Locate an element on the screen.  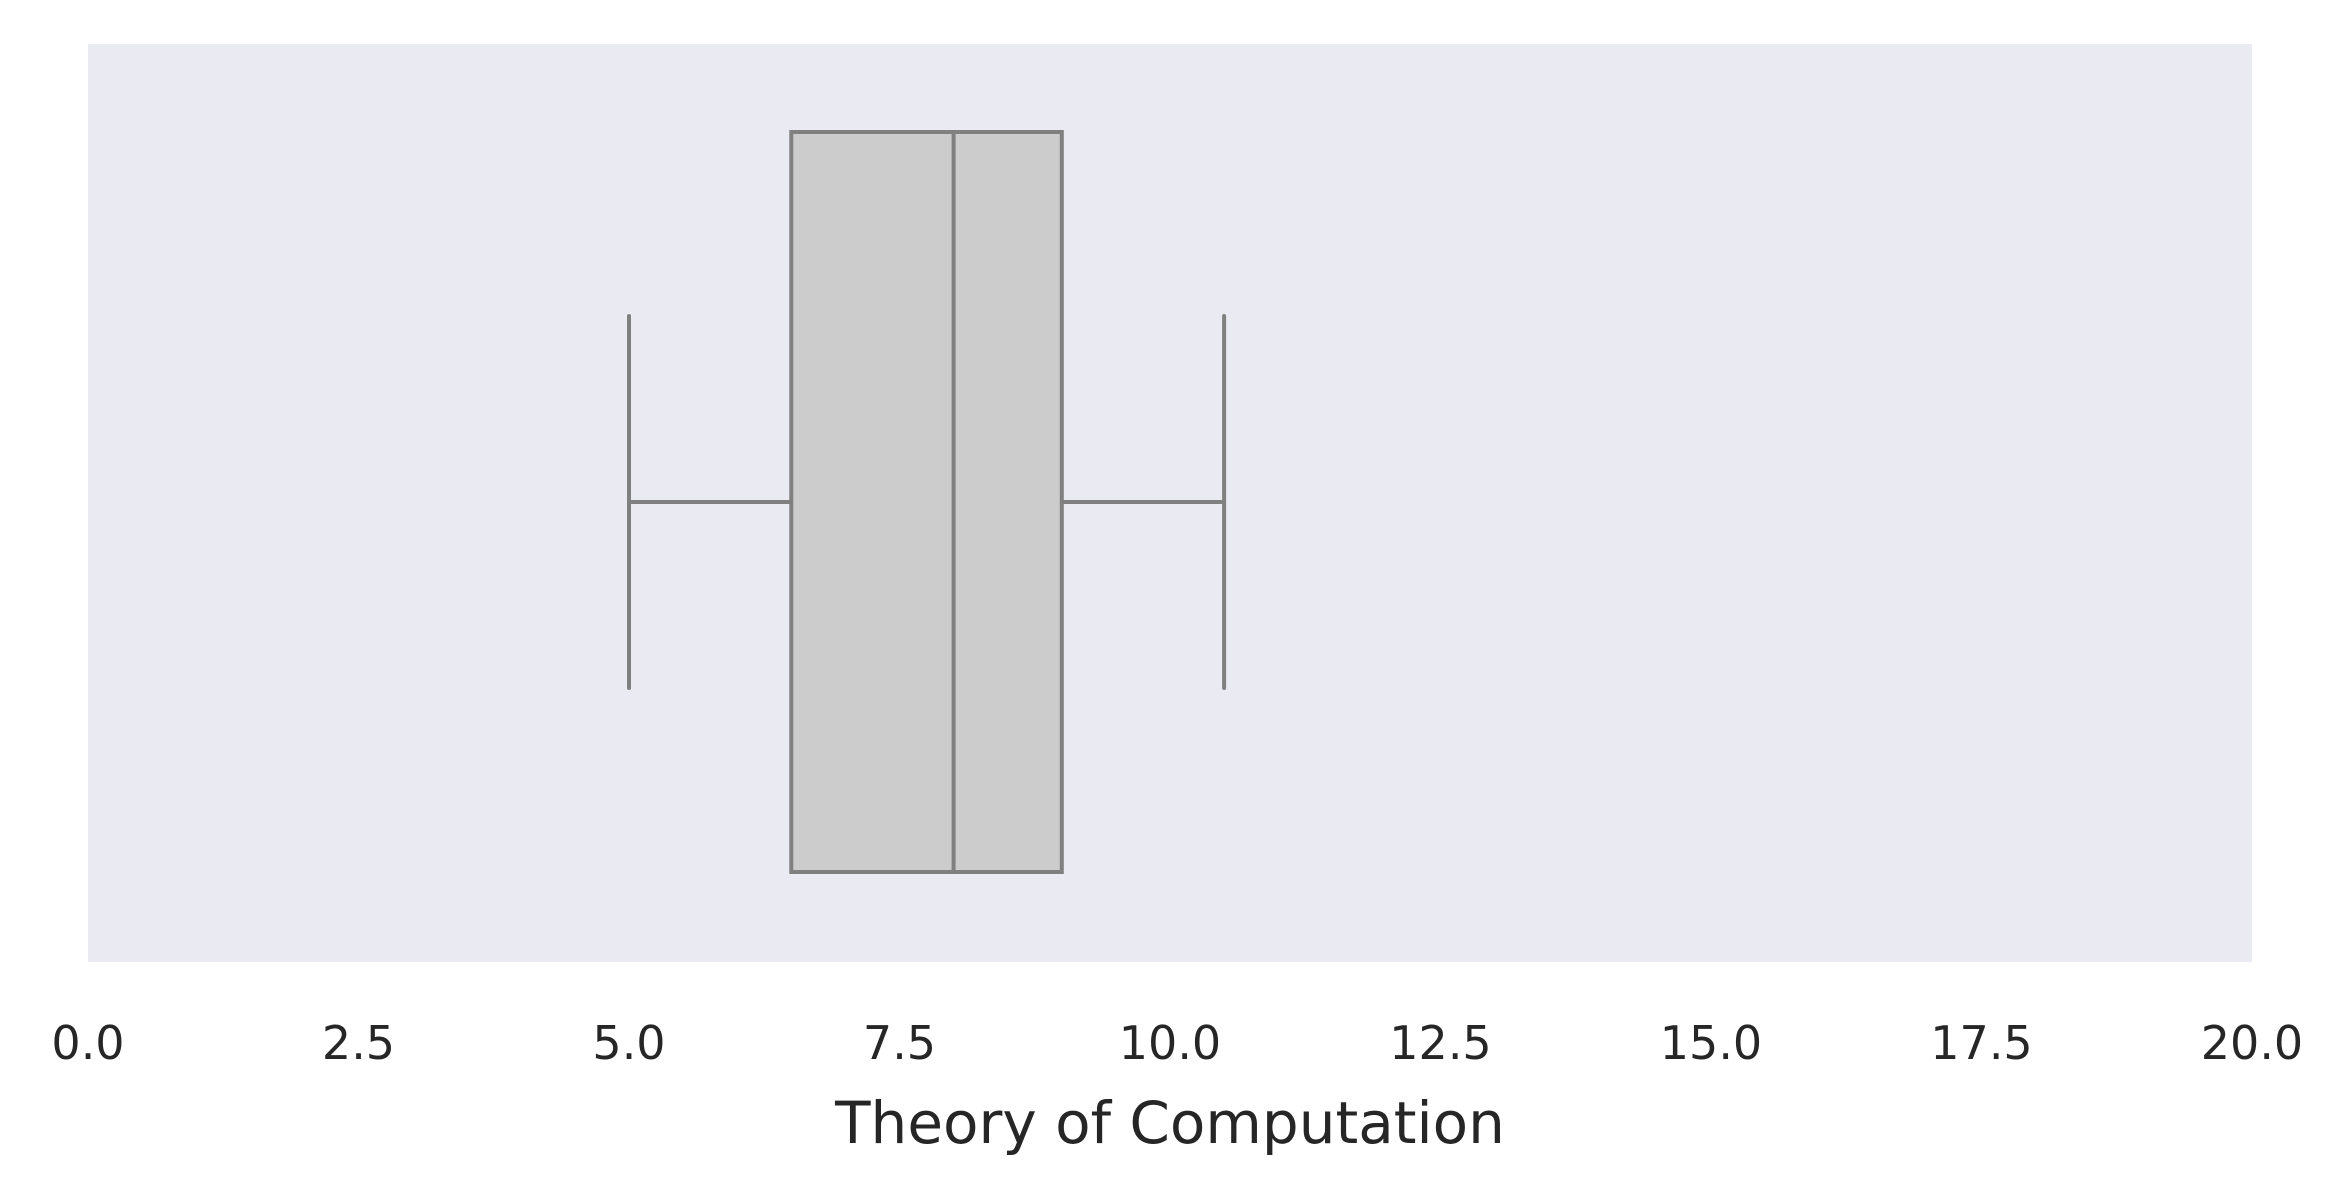
x-tick-label: 20.0 is located at coordinates (2252, 1043).